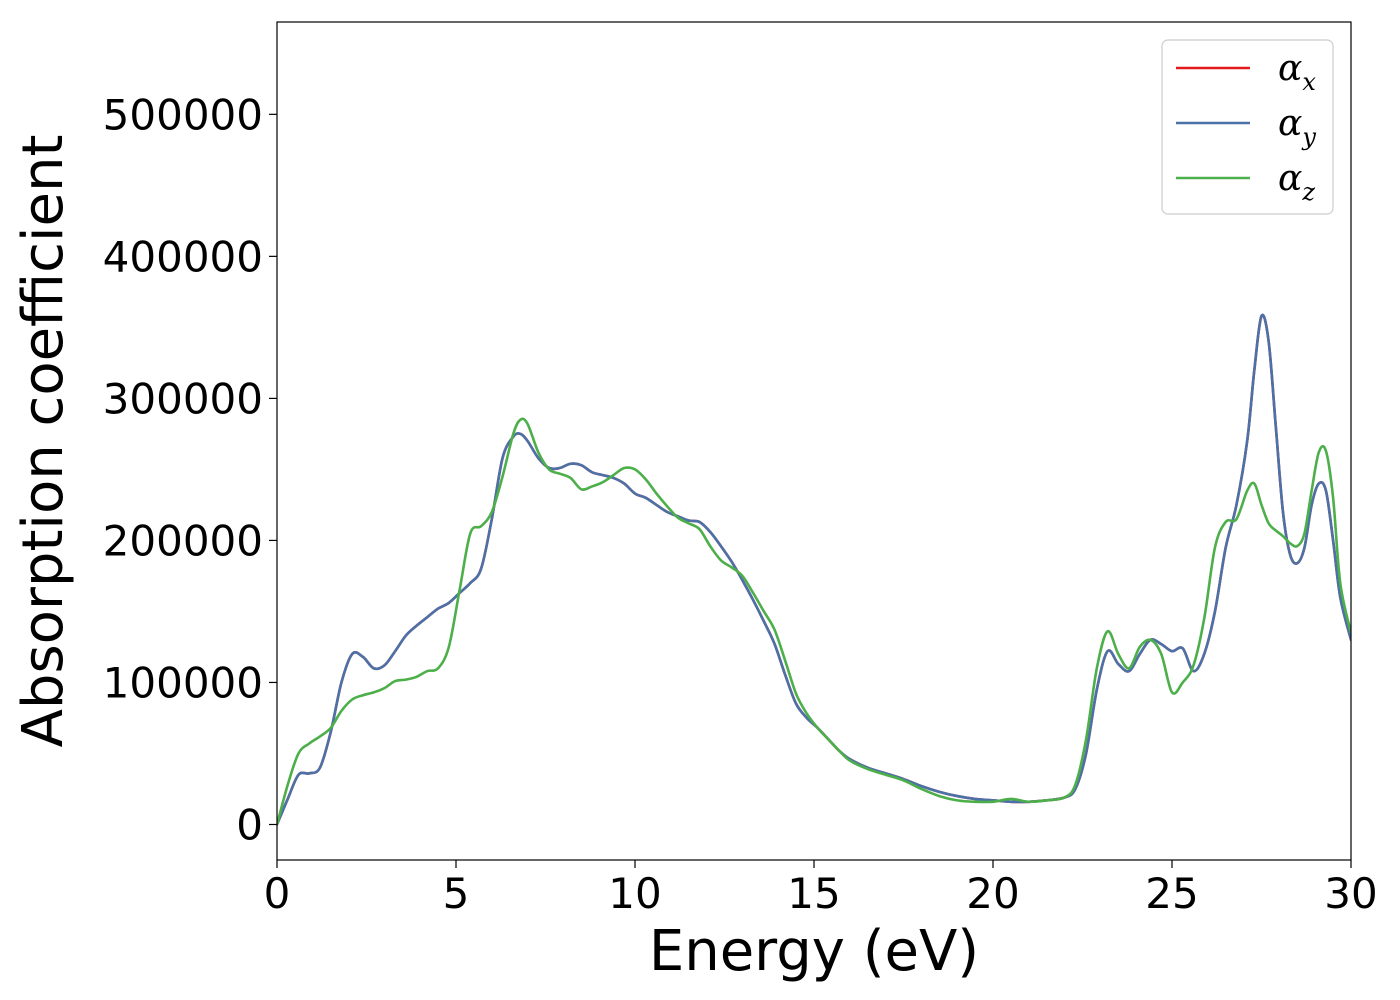  Describe the element at coordinates (1309, 82) in the screenshot. I see `legend-label-subscript: x` at that location.